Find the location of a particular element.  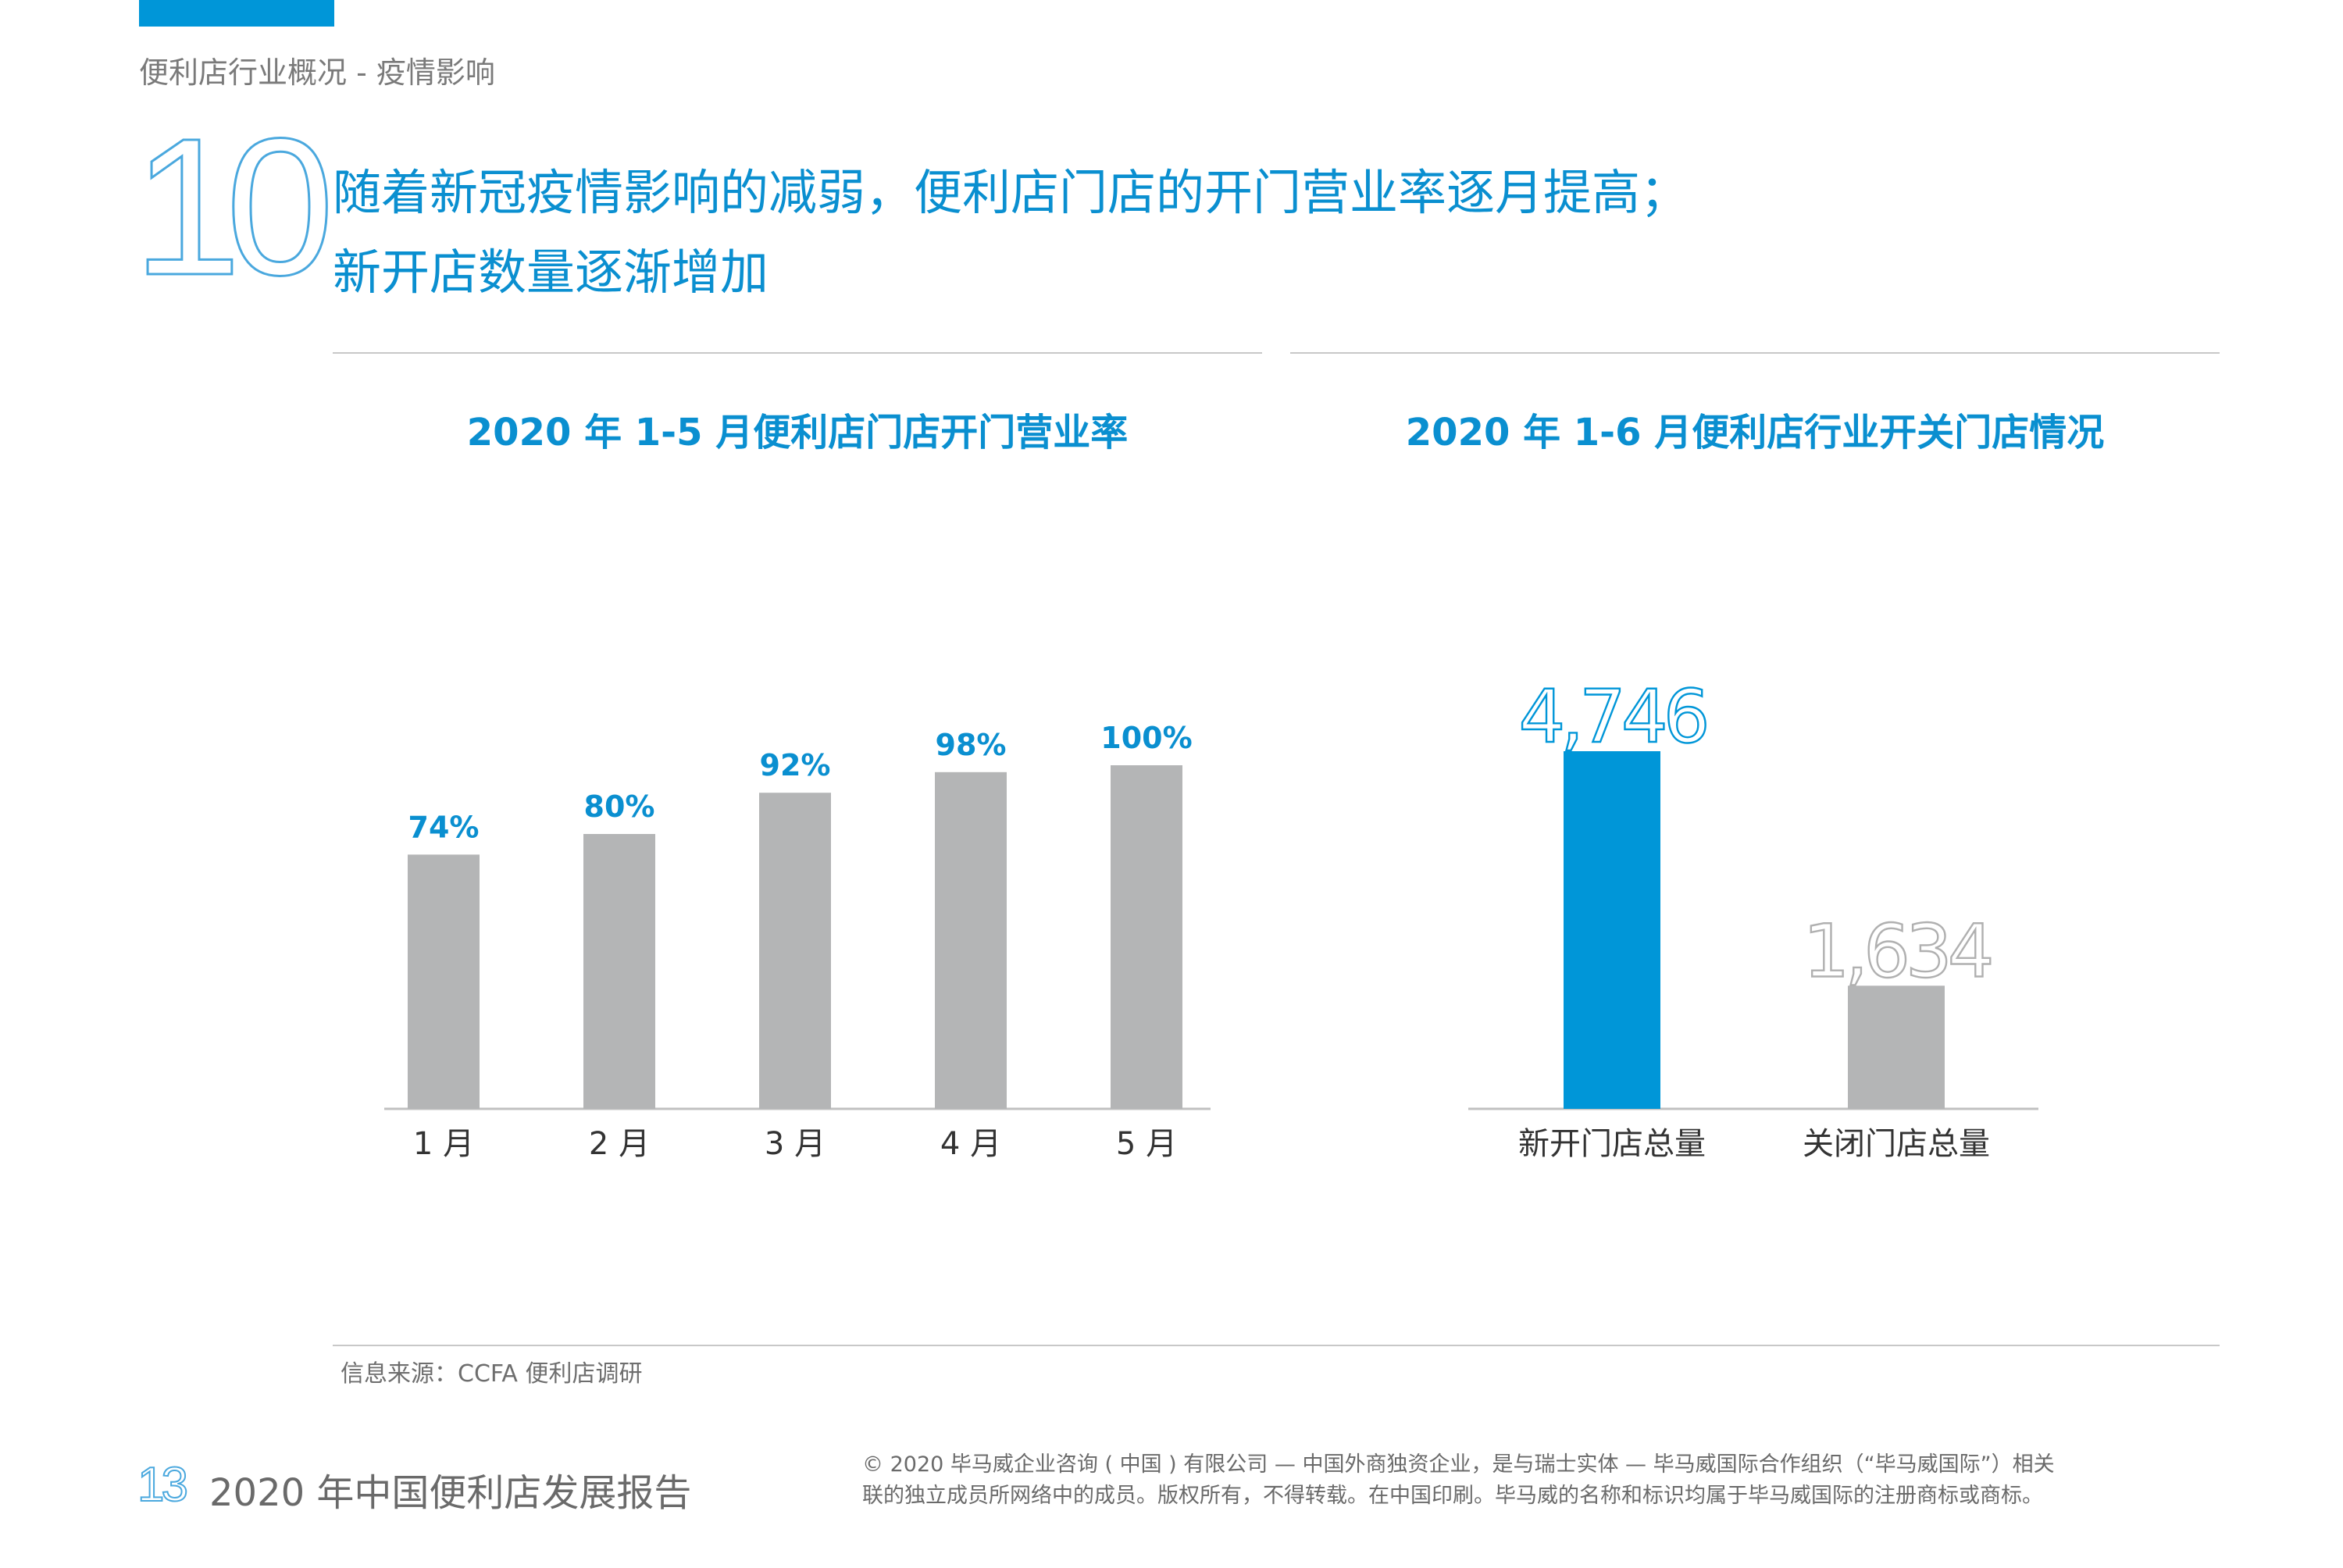

category-label-4: 4 月 is located at coordinates (970, 1144).